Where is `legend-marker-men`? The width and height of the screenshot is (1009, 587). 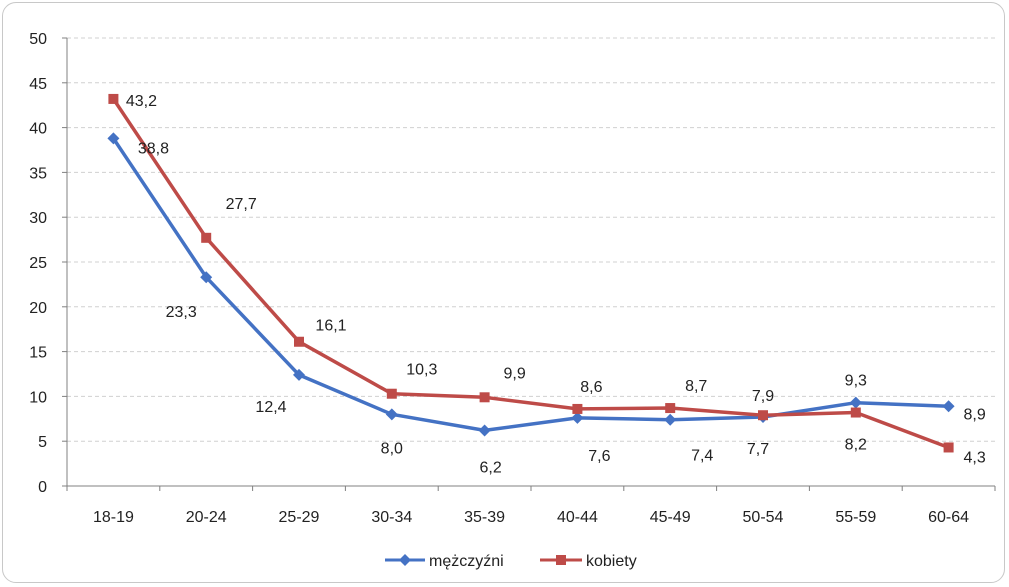
legend-marker-men is located at coordinates (405, 560).